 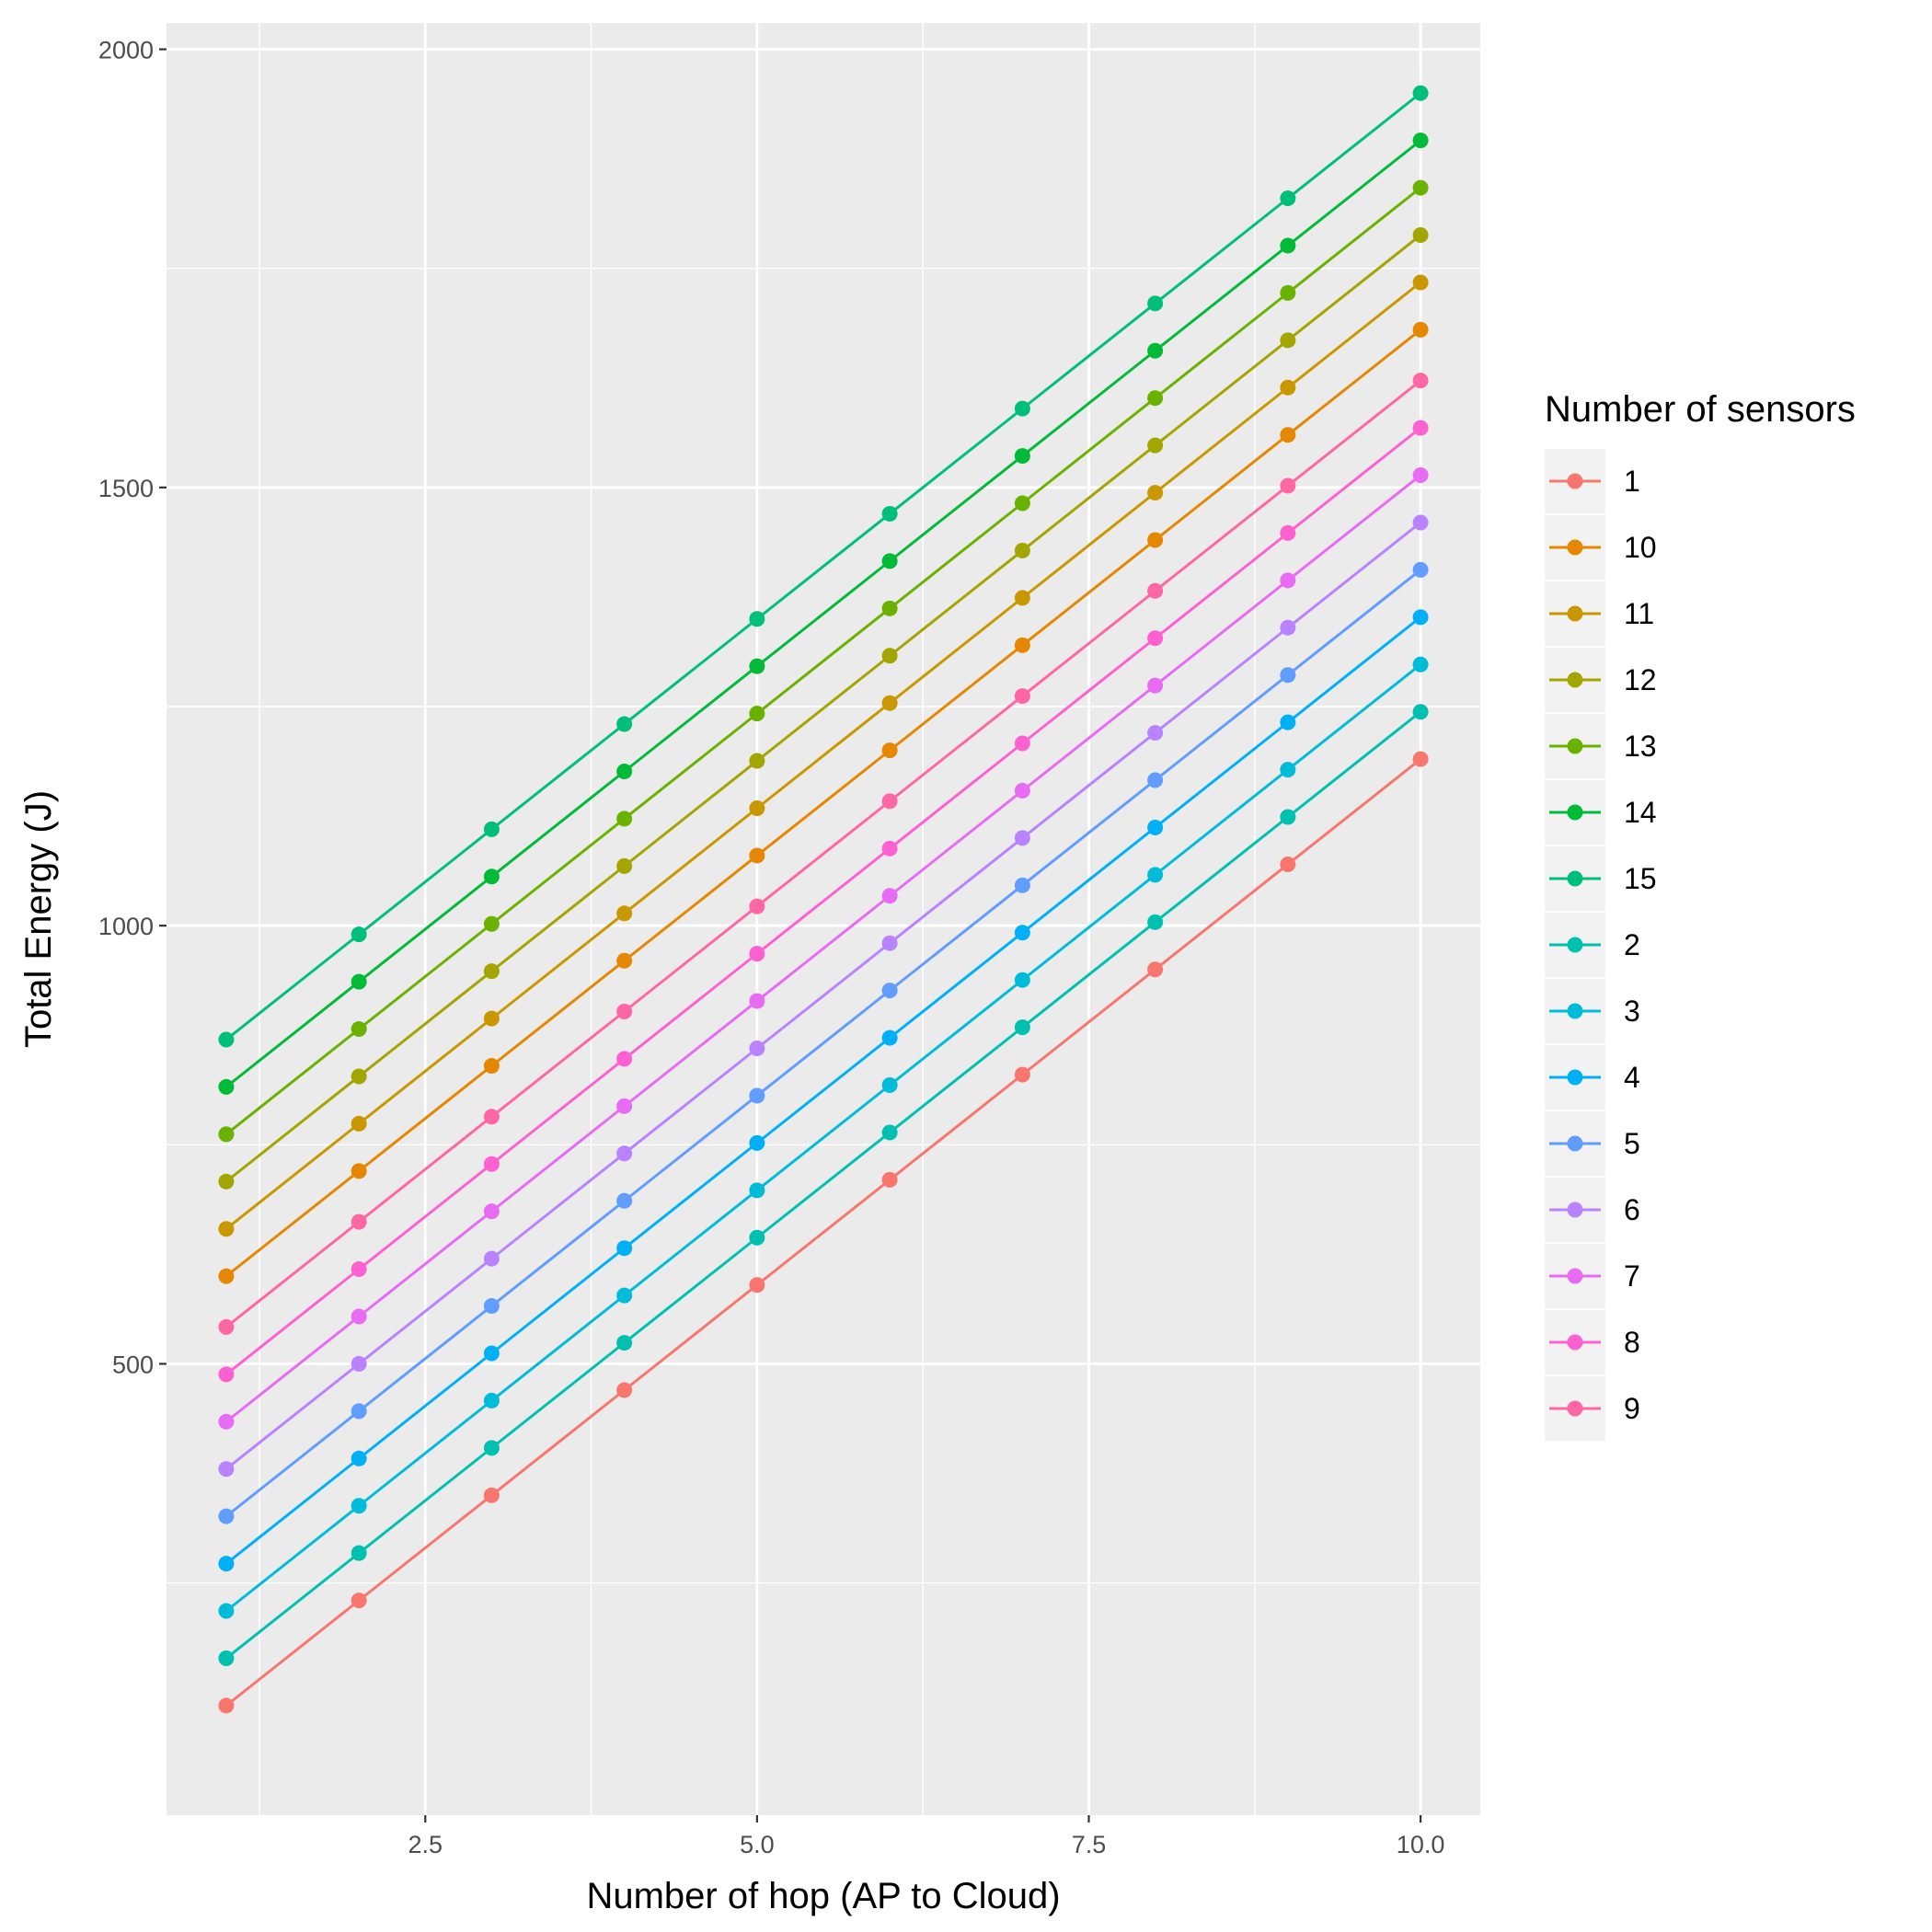 What do you see at coordinates (1601, 878) in the screenshot?
I see `legend-item-15: 15` at bounding box center [1601, 878].